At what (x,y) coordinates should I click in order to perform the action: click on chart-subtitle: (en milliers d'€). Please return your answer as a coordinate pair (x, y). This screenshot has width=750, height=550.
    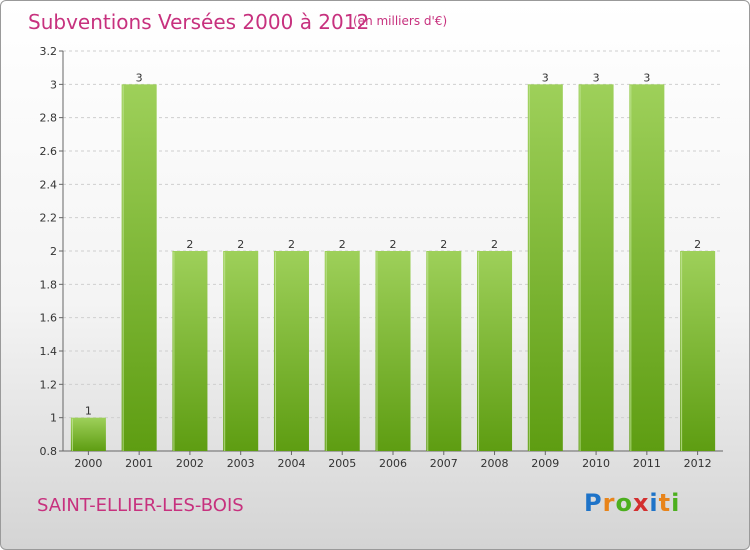
    Looking at the image, I should click on (400, 21).